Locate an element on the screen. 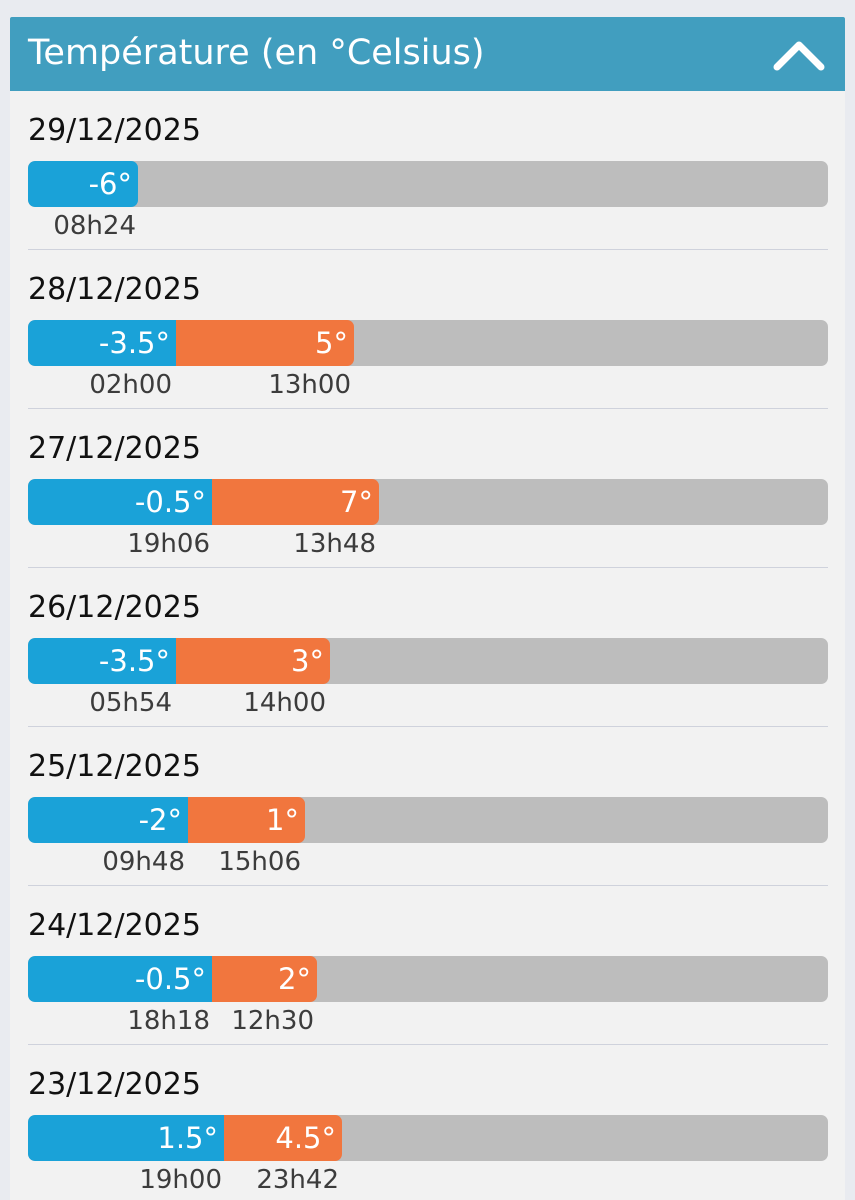 This screenshot has width=855, height=1200. max-temp-bar: 2° is located at coordinates (264, 979).